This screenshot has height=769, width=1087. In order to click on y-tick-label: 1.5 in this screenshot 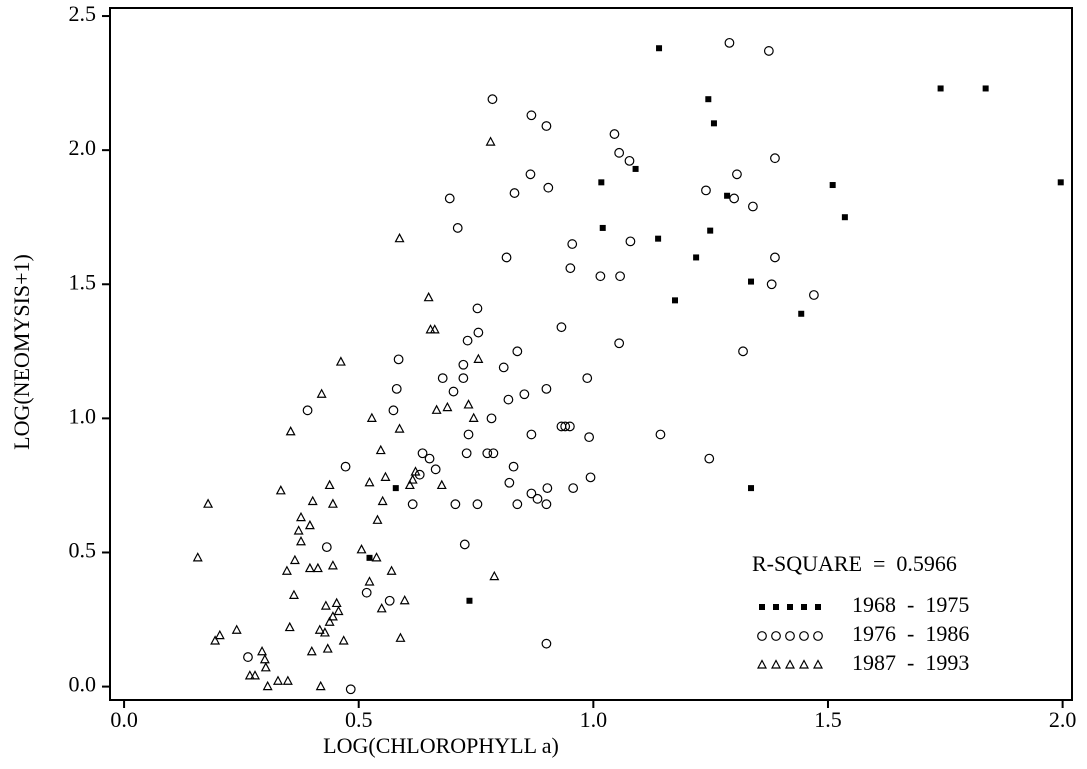, I will do `click(83, 281)`.